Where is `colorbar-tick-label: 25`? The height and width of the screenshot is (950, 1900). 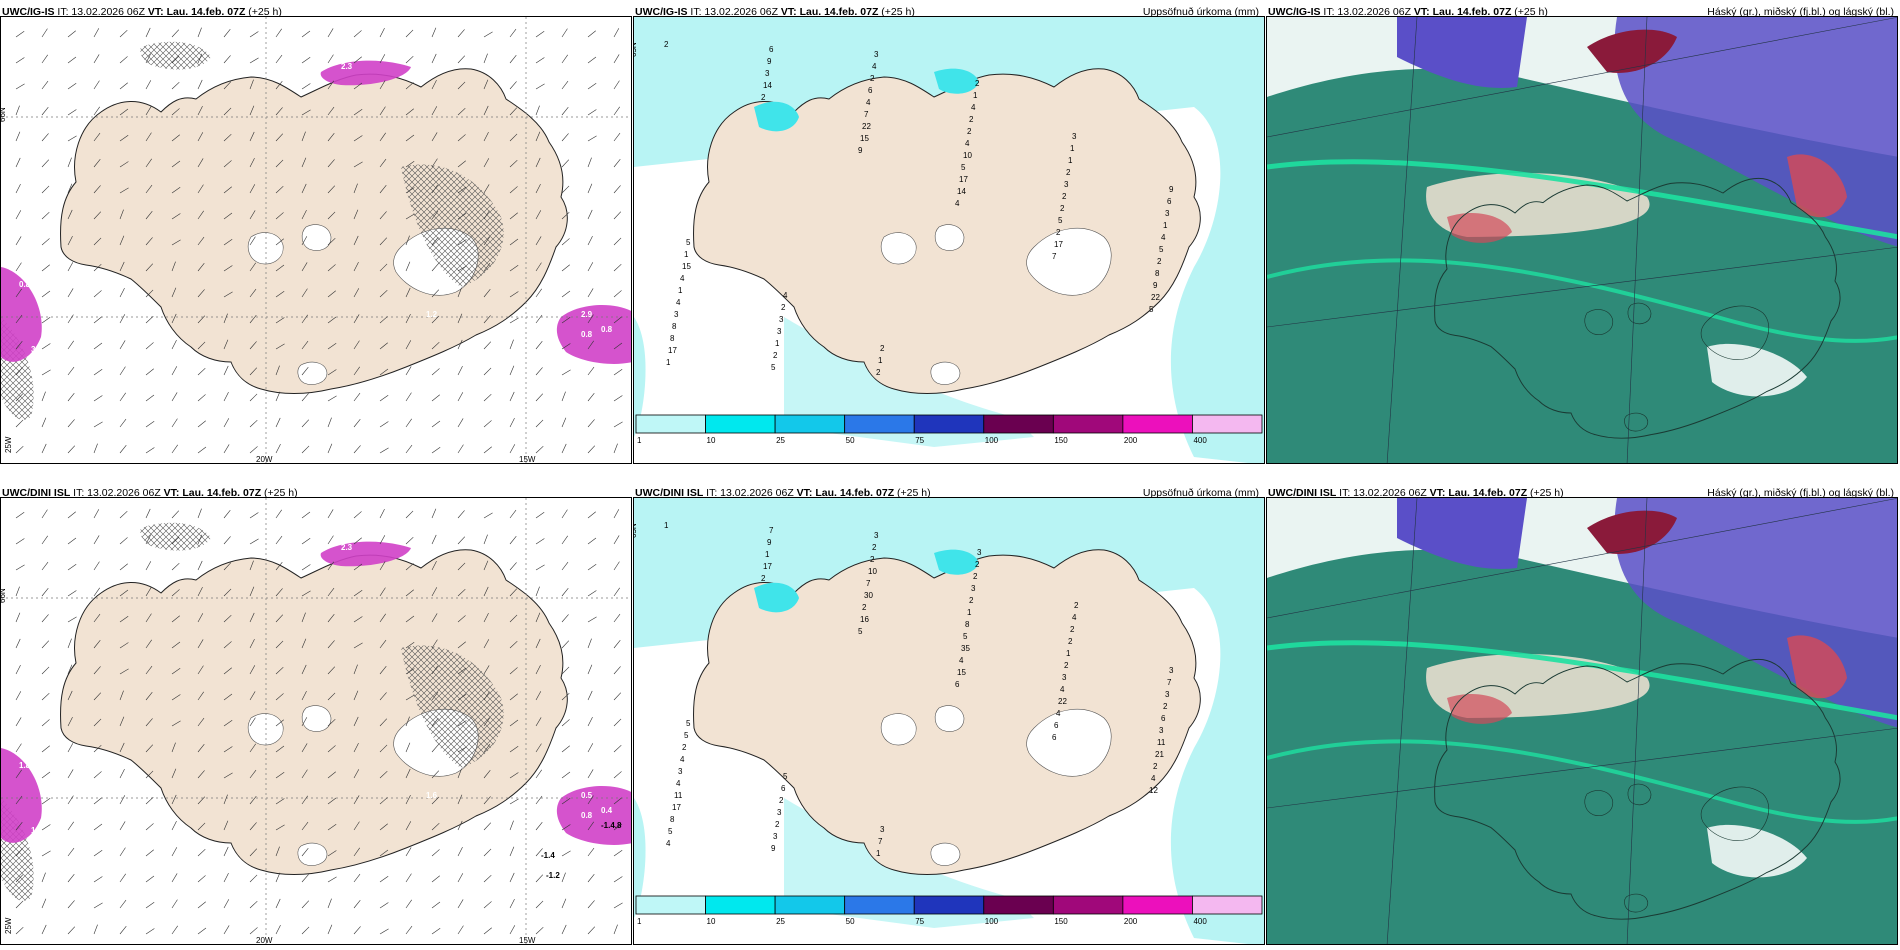 colorbar-tick-label: 25 is located at coordinates (780, 440).